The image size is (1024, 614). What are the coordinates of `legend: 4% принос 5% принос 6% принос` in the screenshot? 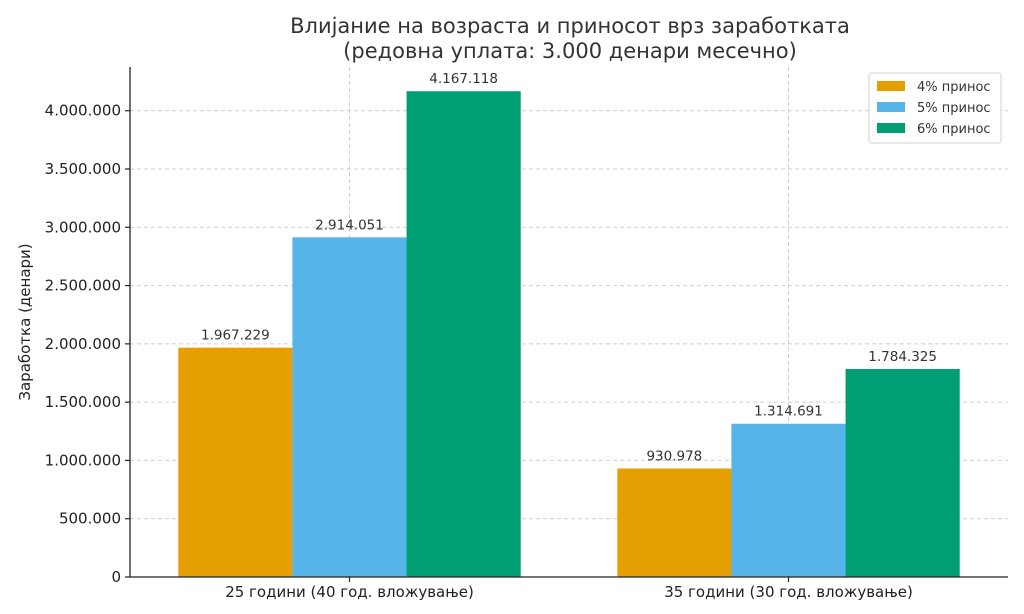 It's located at (935, 108).